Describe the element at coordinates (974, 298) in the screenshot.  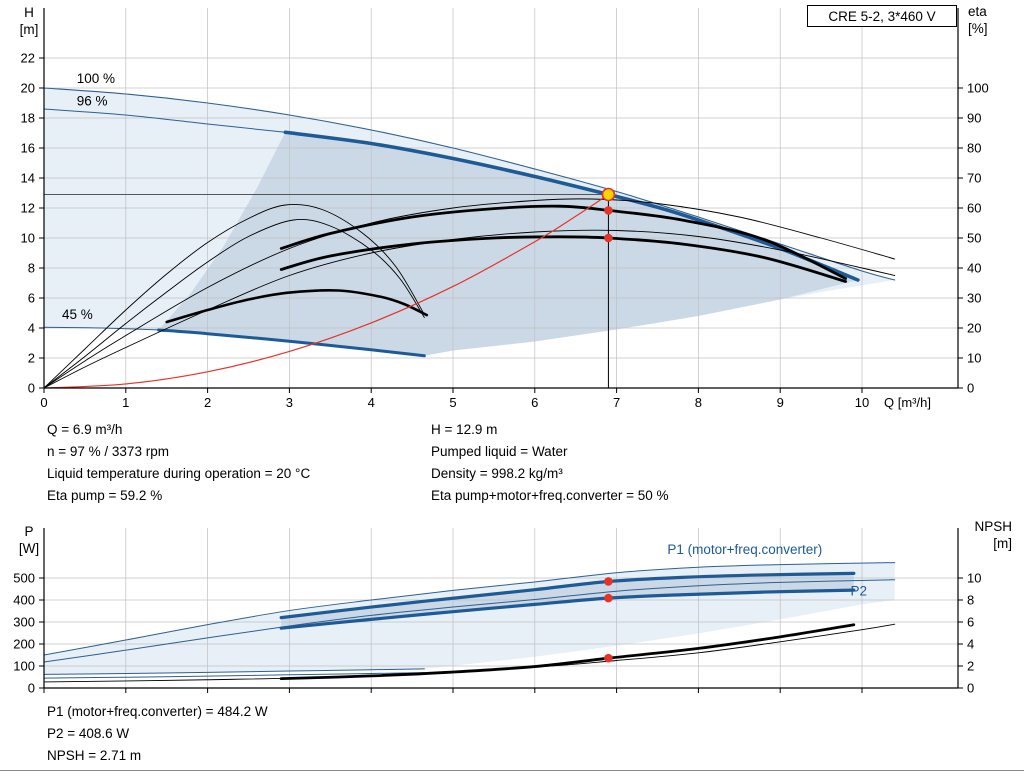
I see `y-right-tick-label: 30` at that location.